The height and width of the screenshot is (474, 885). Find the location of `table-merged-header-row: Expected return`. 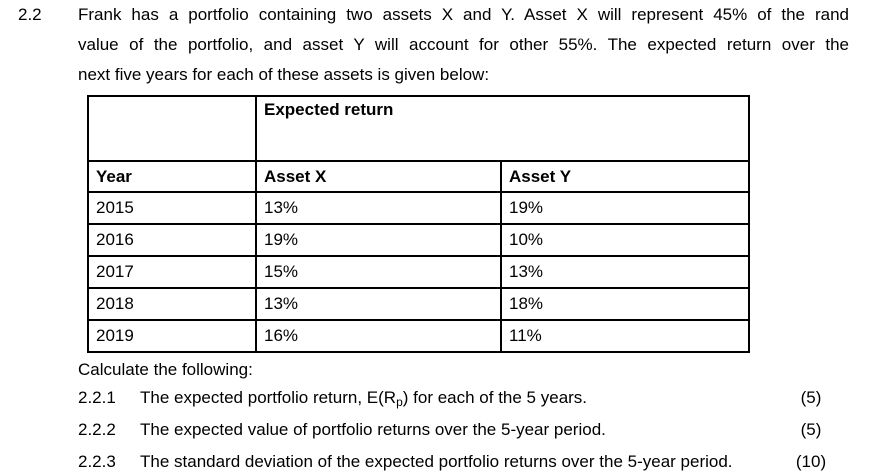

table-merged-header-row: Expected return is located at coordinates (418, 128).